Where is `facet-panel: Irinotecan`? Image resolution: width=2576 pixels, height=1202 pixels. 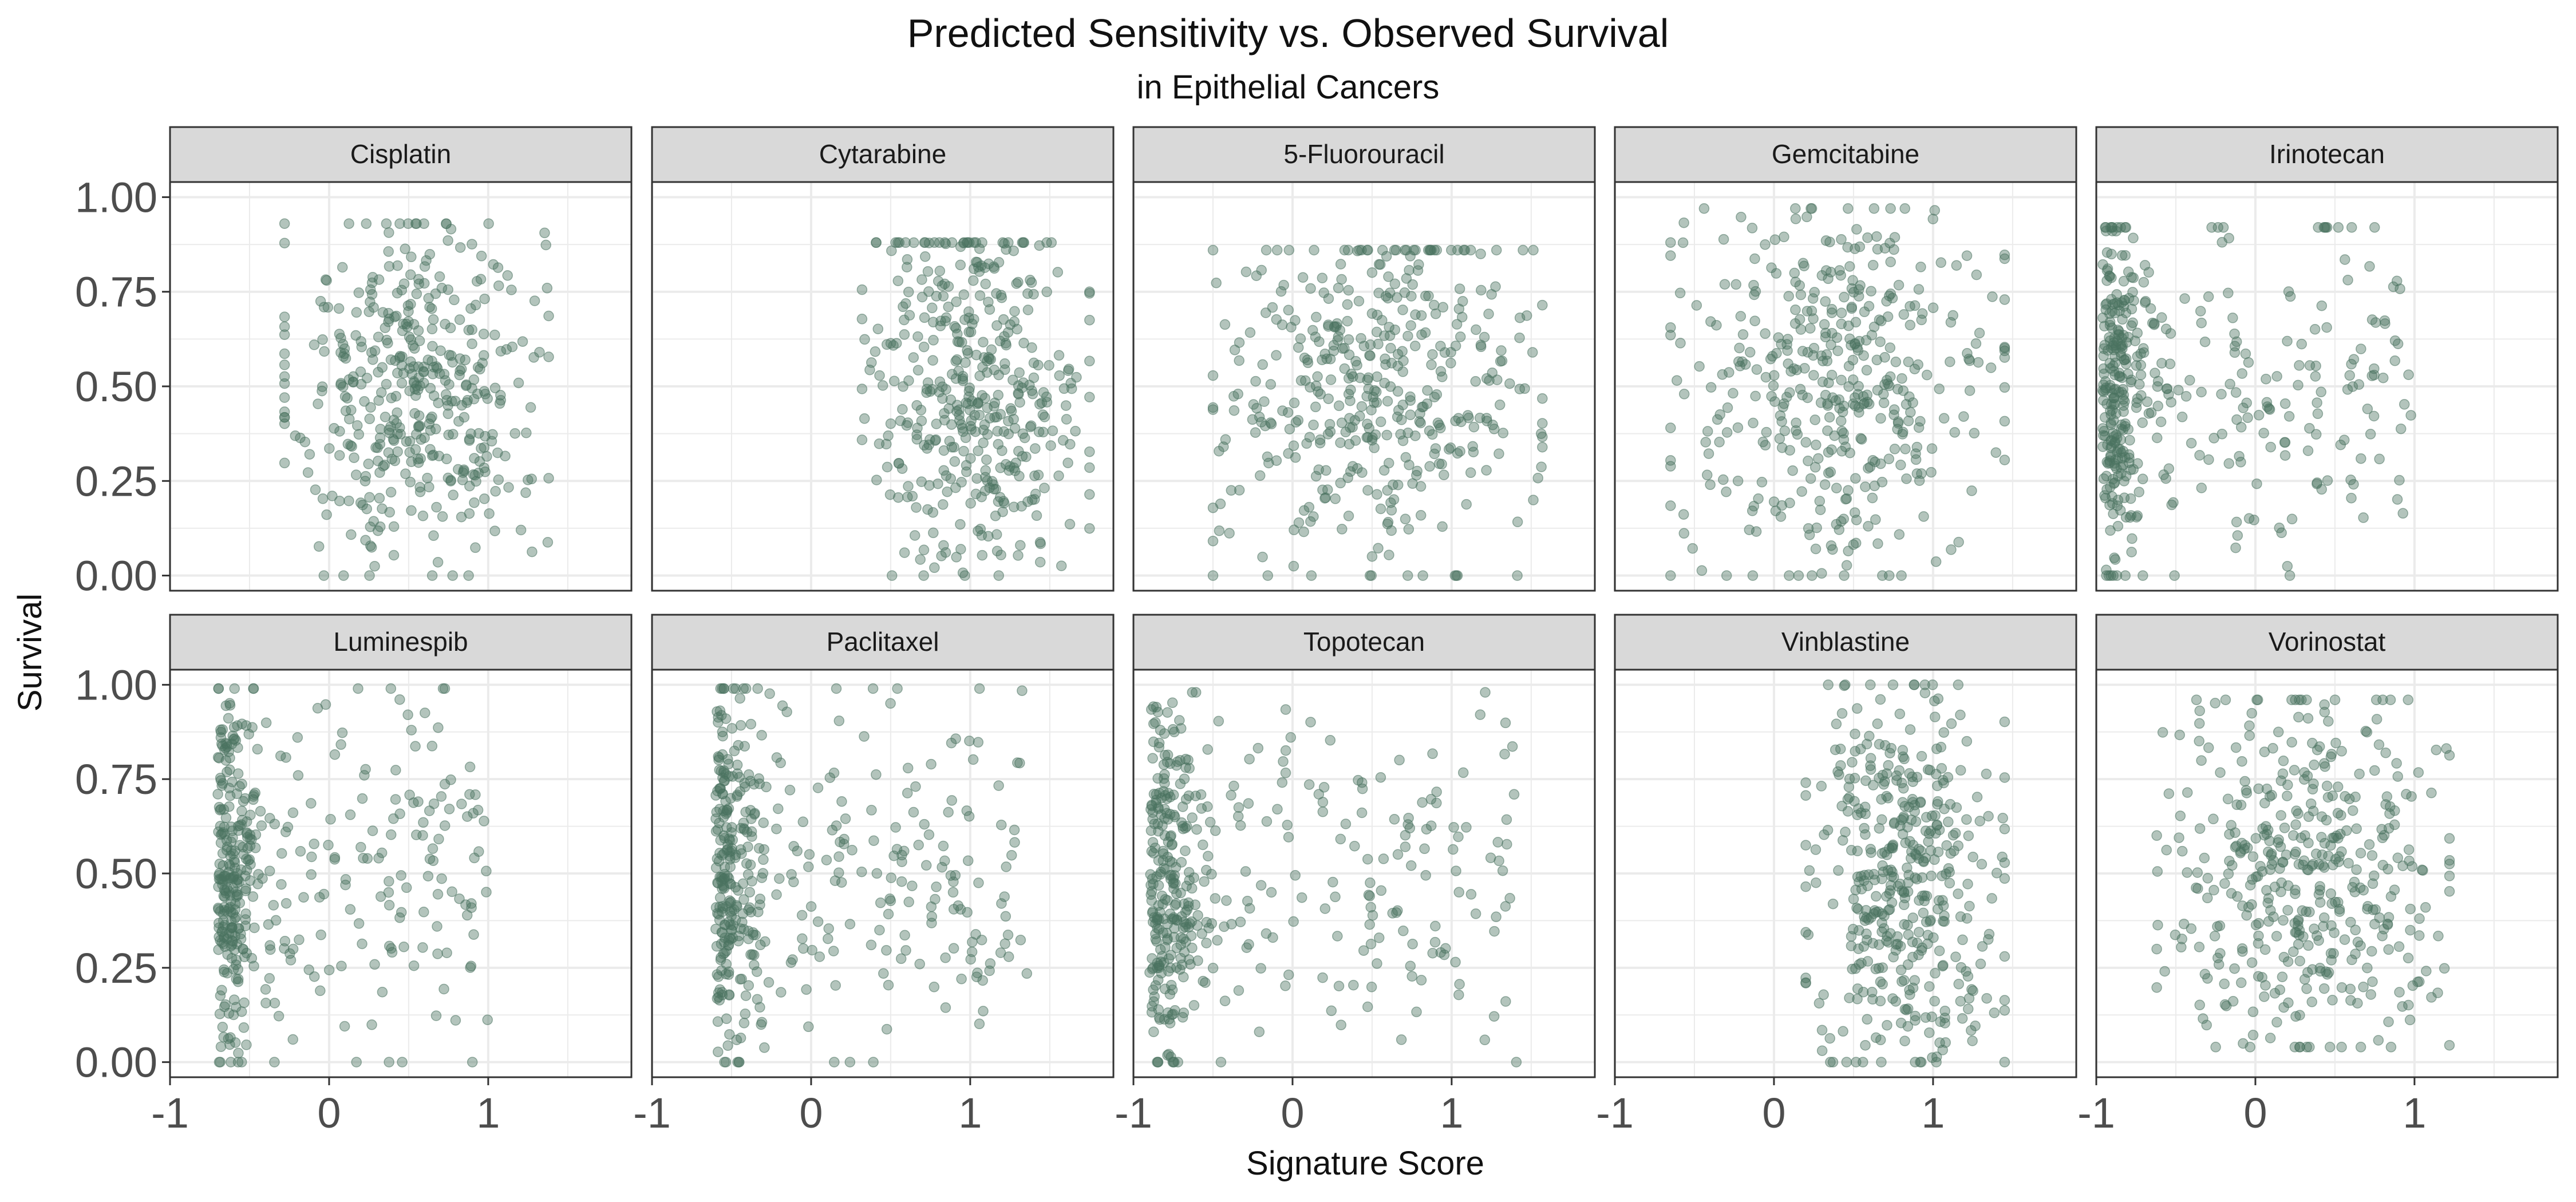
facet-panel: Irinotecan is located at coordinates (2327, 359).